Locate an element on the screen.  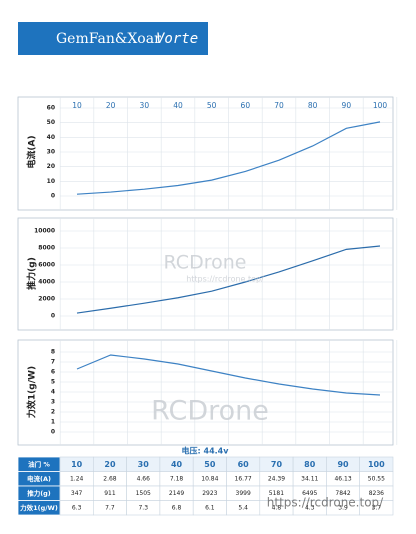
cell-value: 347 is located at coordinates (77, 493).